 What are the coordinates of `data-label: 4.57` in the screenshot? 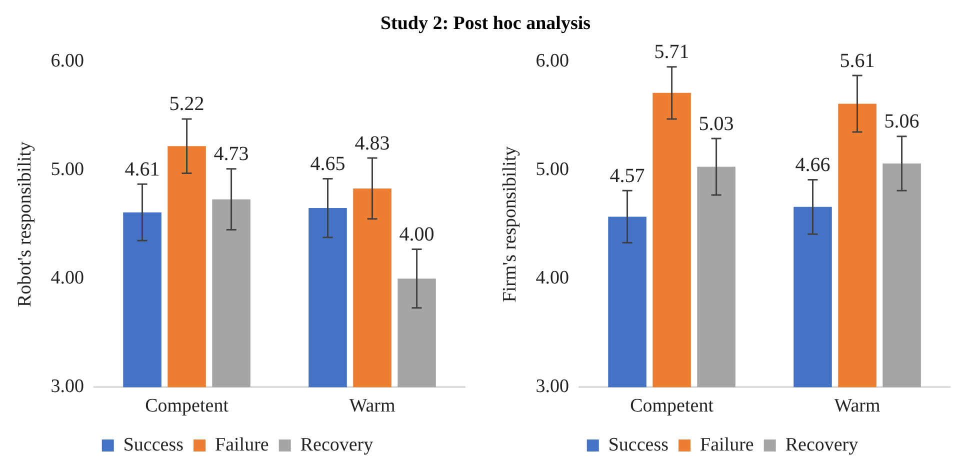 It's located at (627, 175).